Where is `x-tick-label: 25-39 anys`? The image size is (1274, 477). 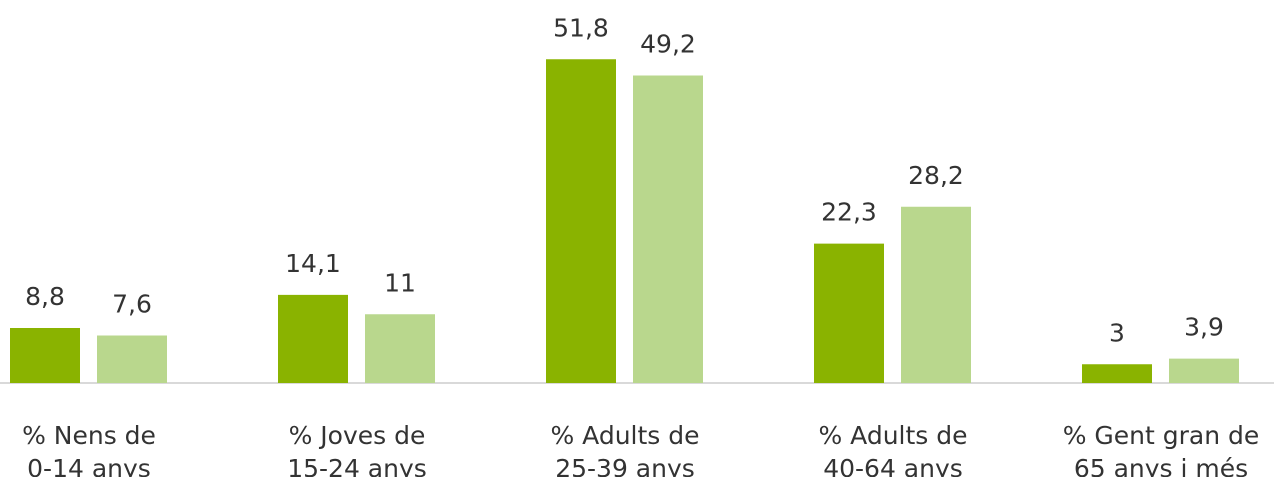 x-tick-label: 25-39 anys is located at coordinates (625, 465).